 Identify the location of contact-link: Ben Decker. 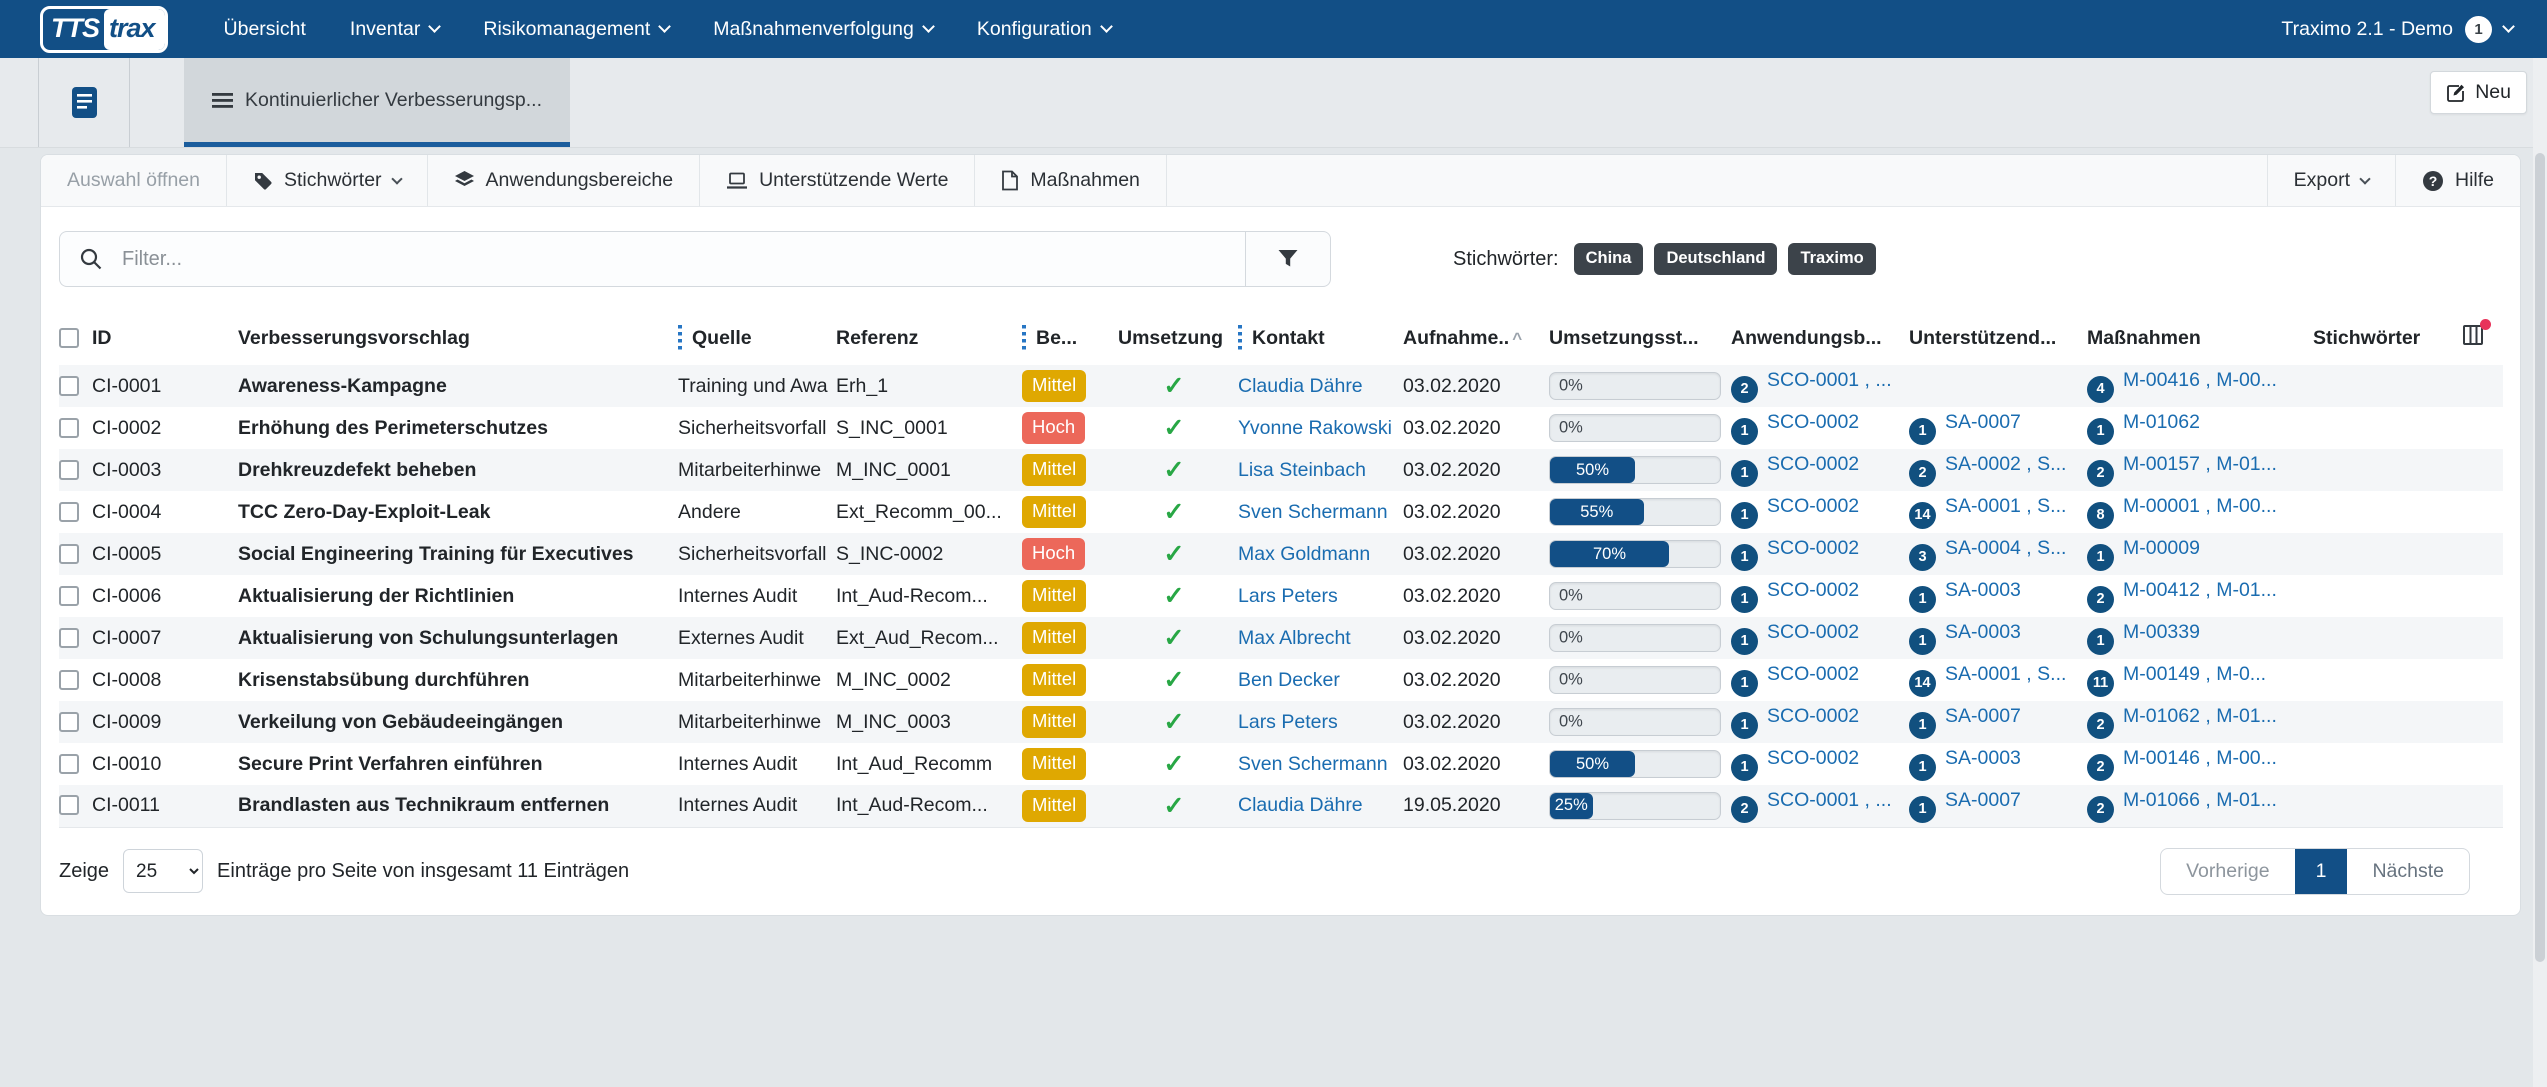
(1289, 679).